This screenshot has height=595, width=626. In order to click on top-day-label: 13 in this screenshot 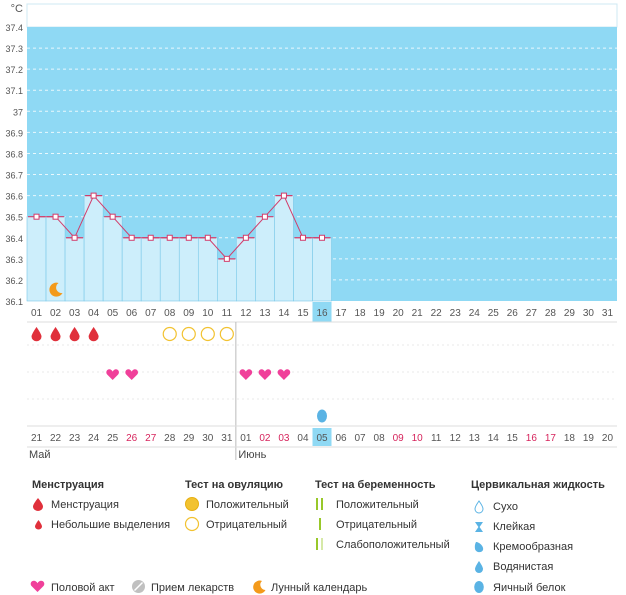, I will do `click(265, 313)`.